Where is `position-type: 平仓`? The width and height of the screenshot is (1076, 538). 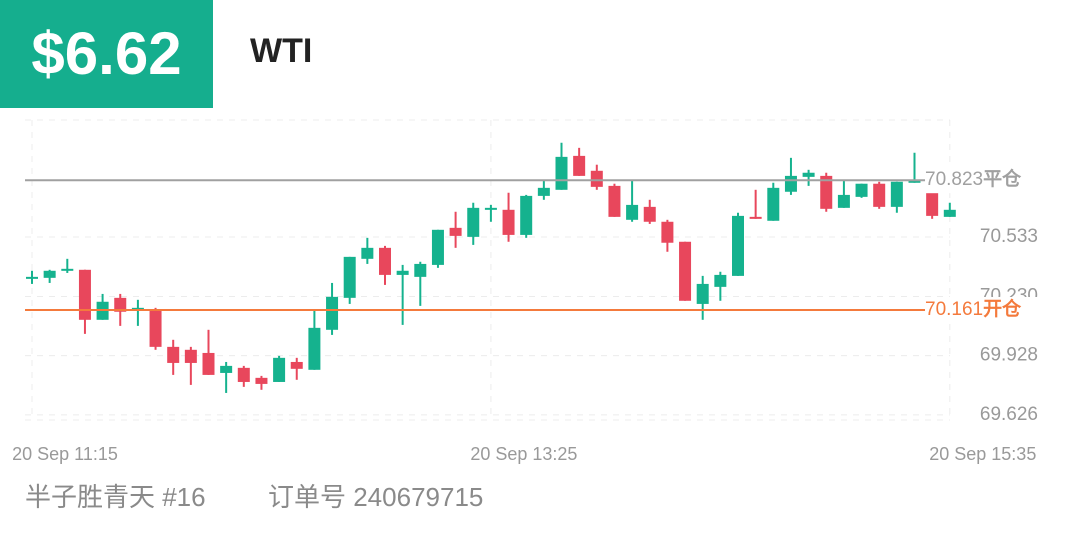
position-type: 平仓 is located at coordinates (1002, 178).